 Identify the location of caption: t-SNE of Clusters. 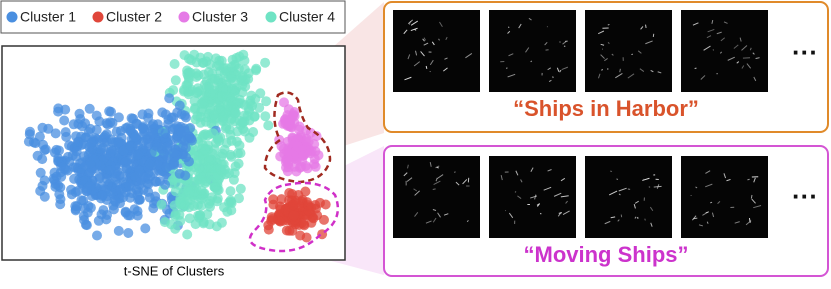
(174, 270).